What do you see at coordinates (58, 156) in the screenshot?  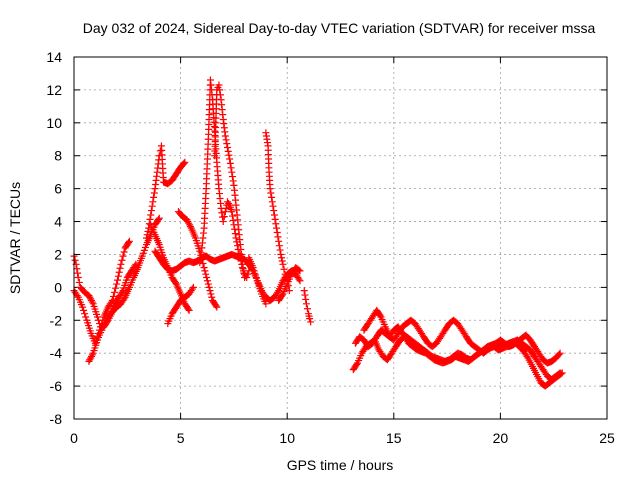 I see `y-tick-label: 8` at bounding box center [58, 156].